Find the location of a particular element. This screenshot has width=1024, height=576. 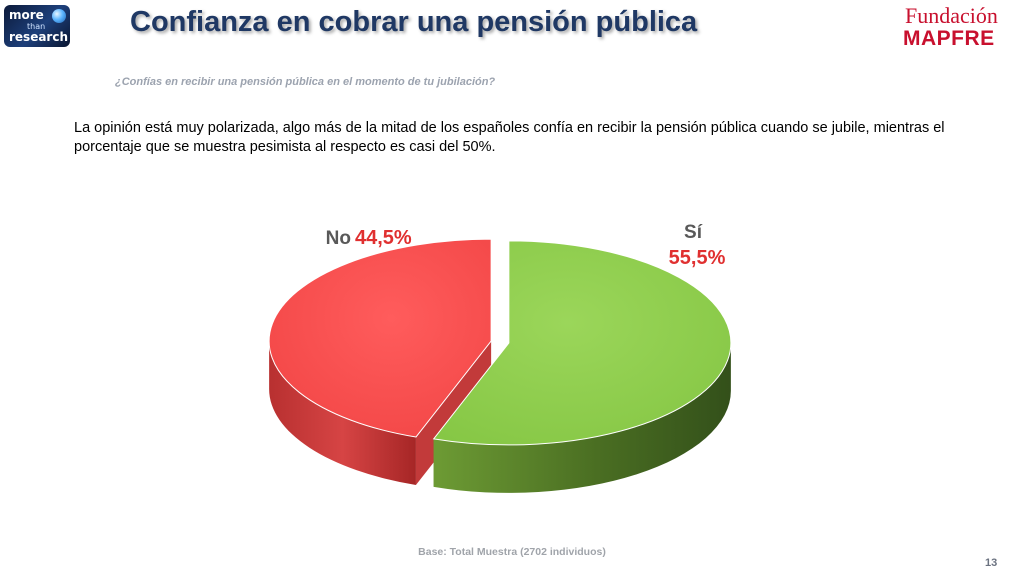

label-si-category: Sí is located at coordinates (693, 232).